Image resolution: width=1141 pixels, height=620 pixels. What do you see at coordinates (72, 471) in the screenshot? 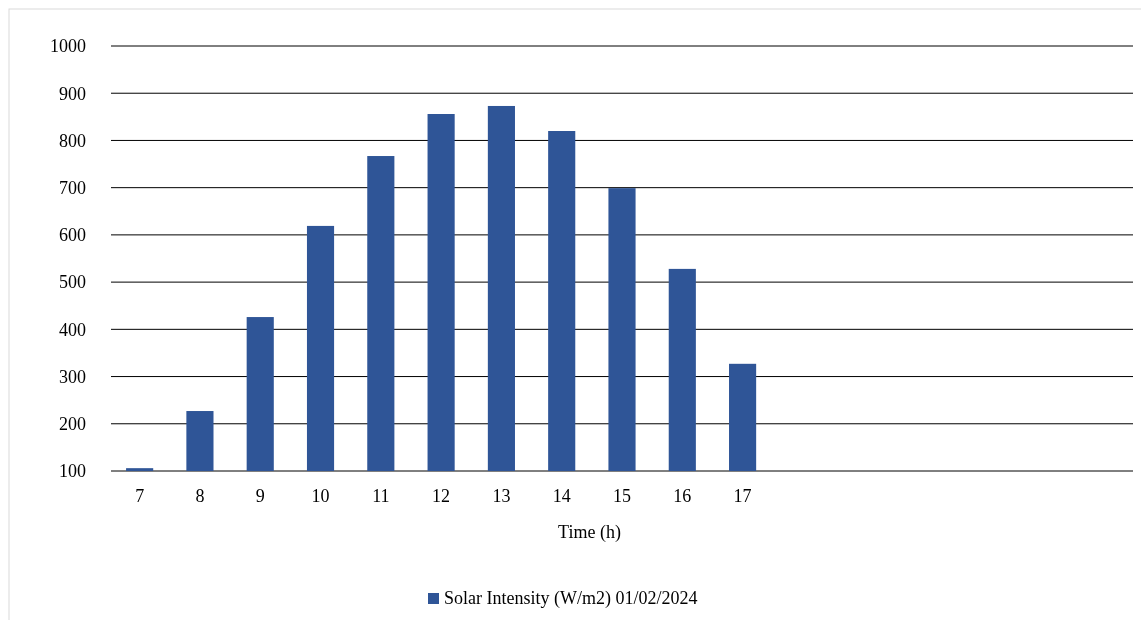
I see `y-tick-label: 100` at bounding box center [72, 471].